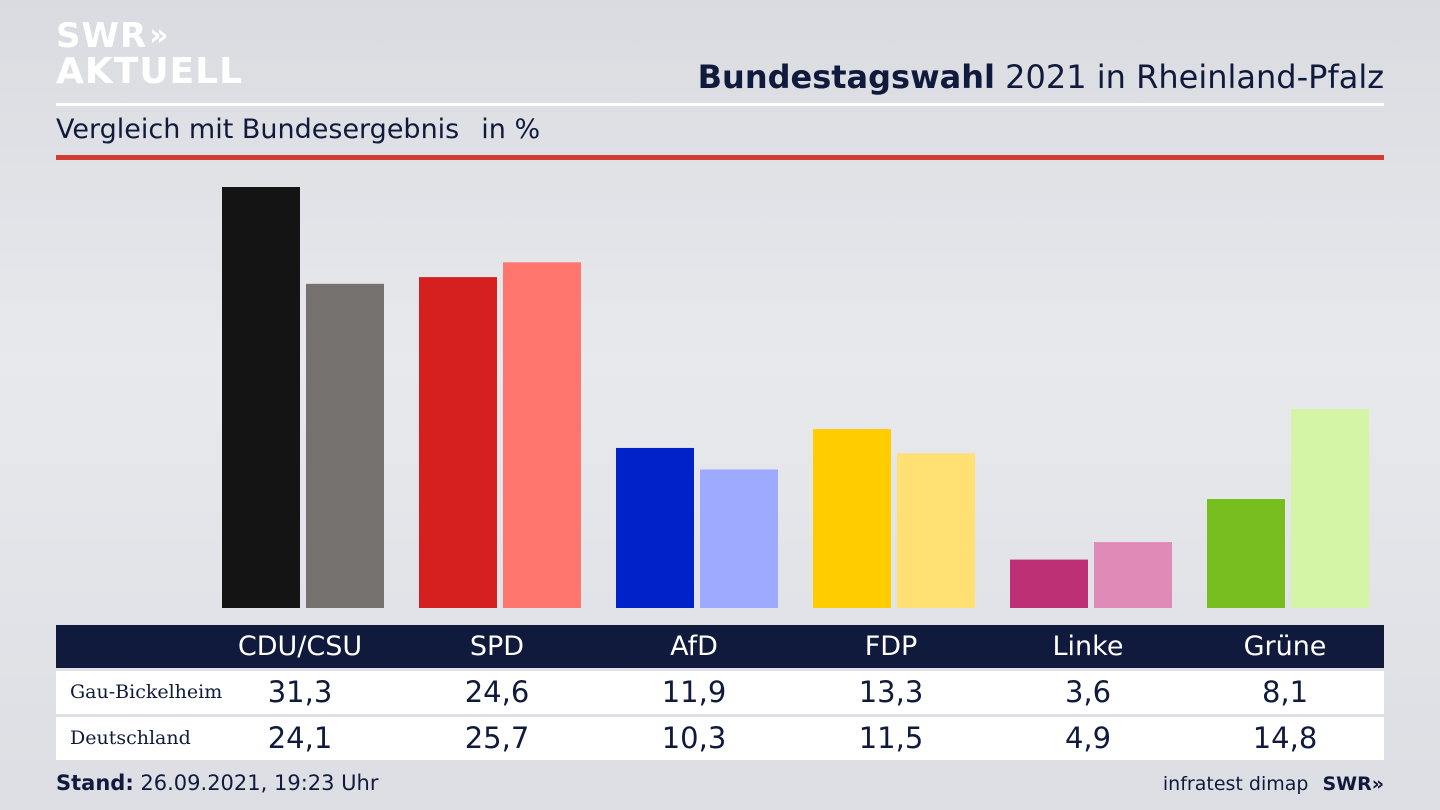 This screenshot has height=810, width=1440. I want to click on value-de-fdp: 11,5, so click(891, 738).